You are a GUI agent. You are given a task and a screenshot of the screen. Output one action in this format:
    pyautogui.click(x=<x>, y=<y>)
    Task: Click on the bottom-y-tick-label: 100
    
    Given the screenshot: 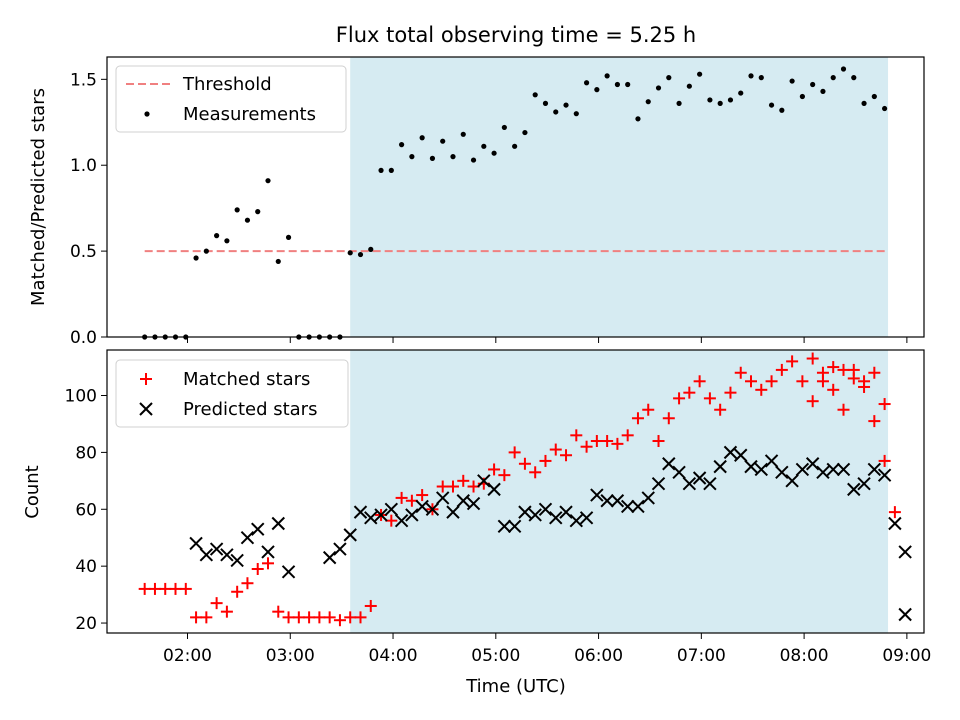 What is the action you would take?
    pyautogui.click(x=81, y=397)
    